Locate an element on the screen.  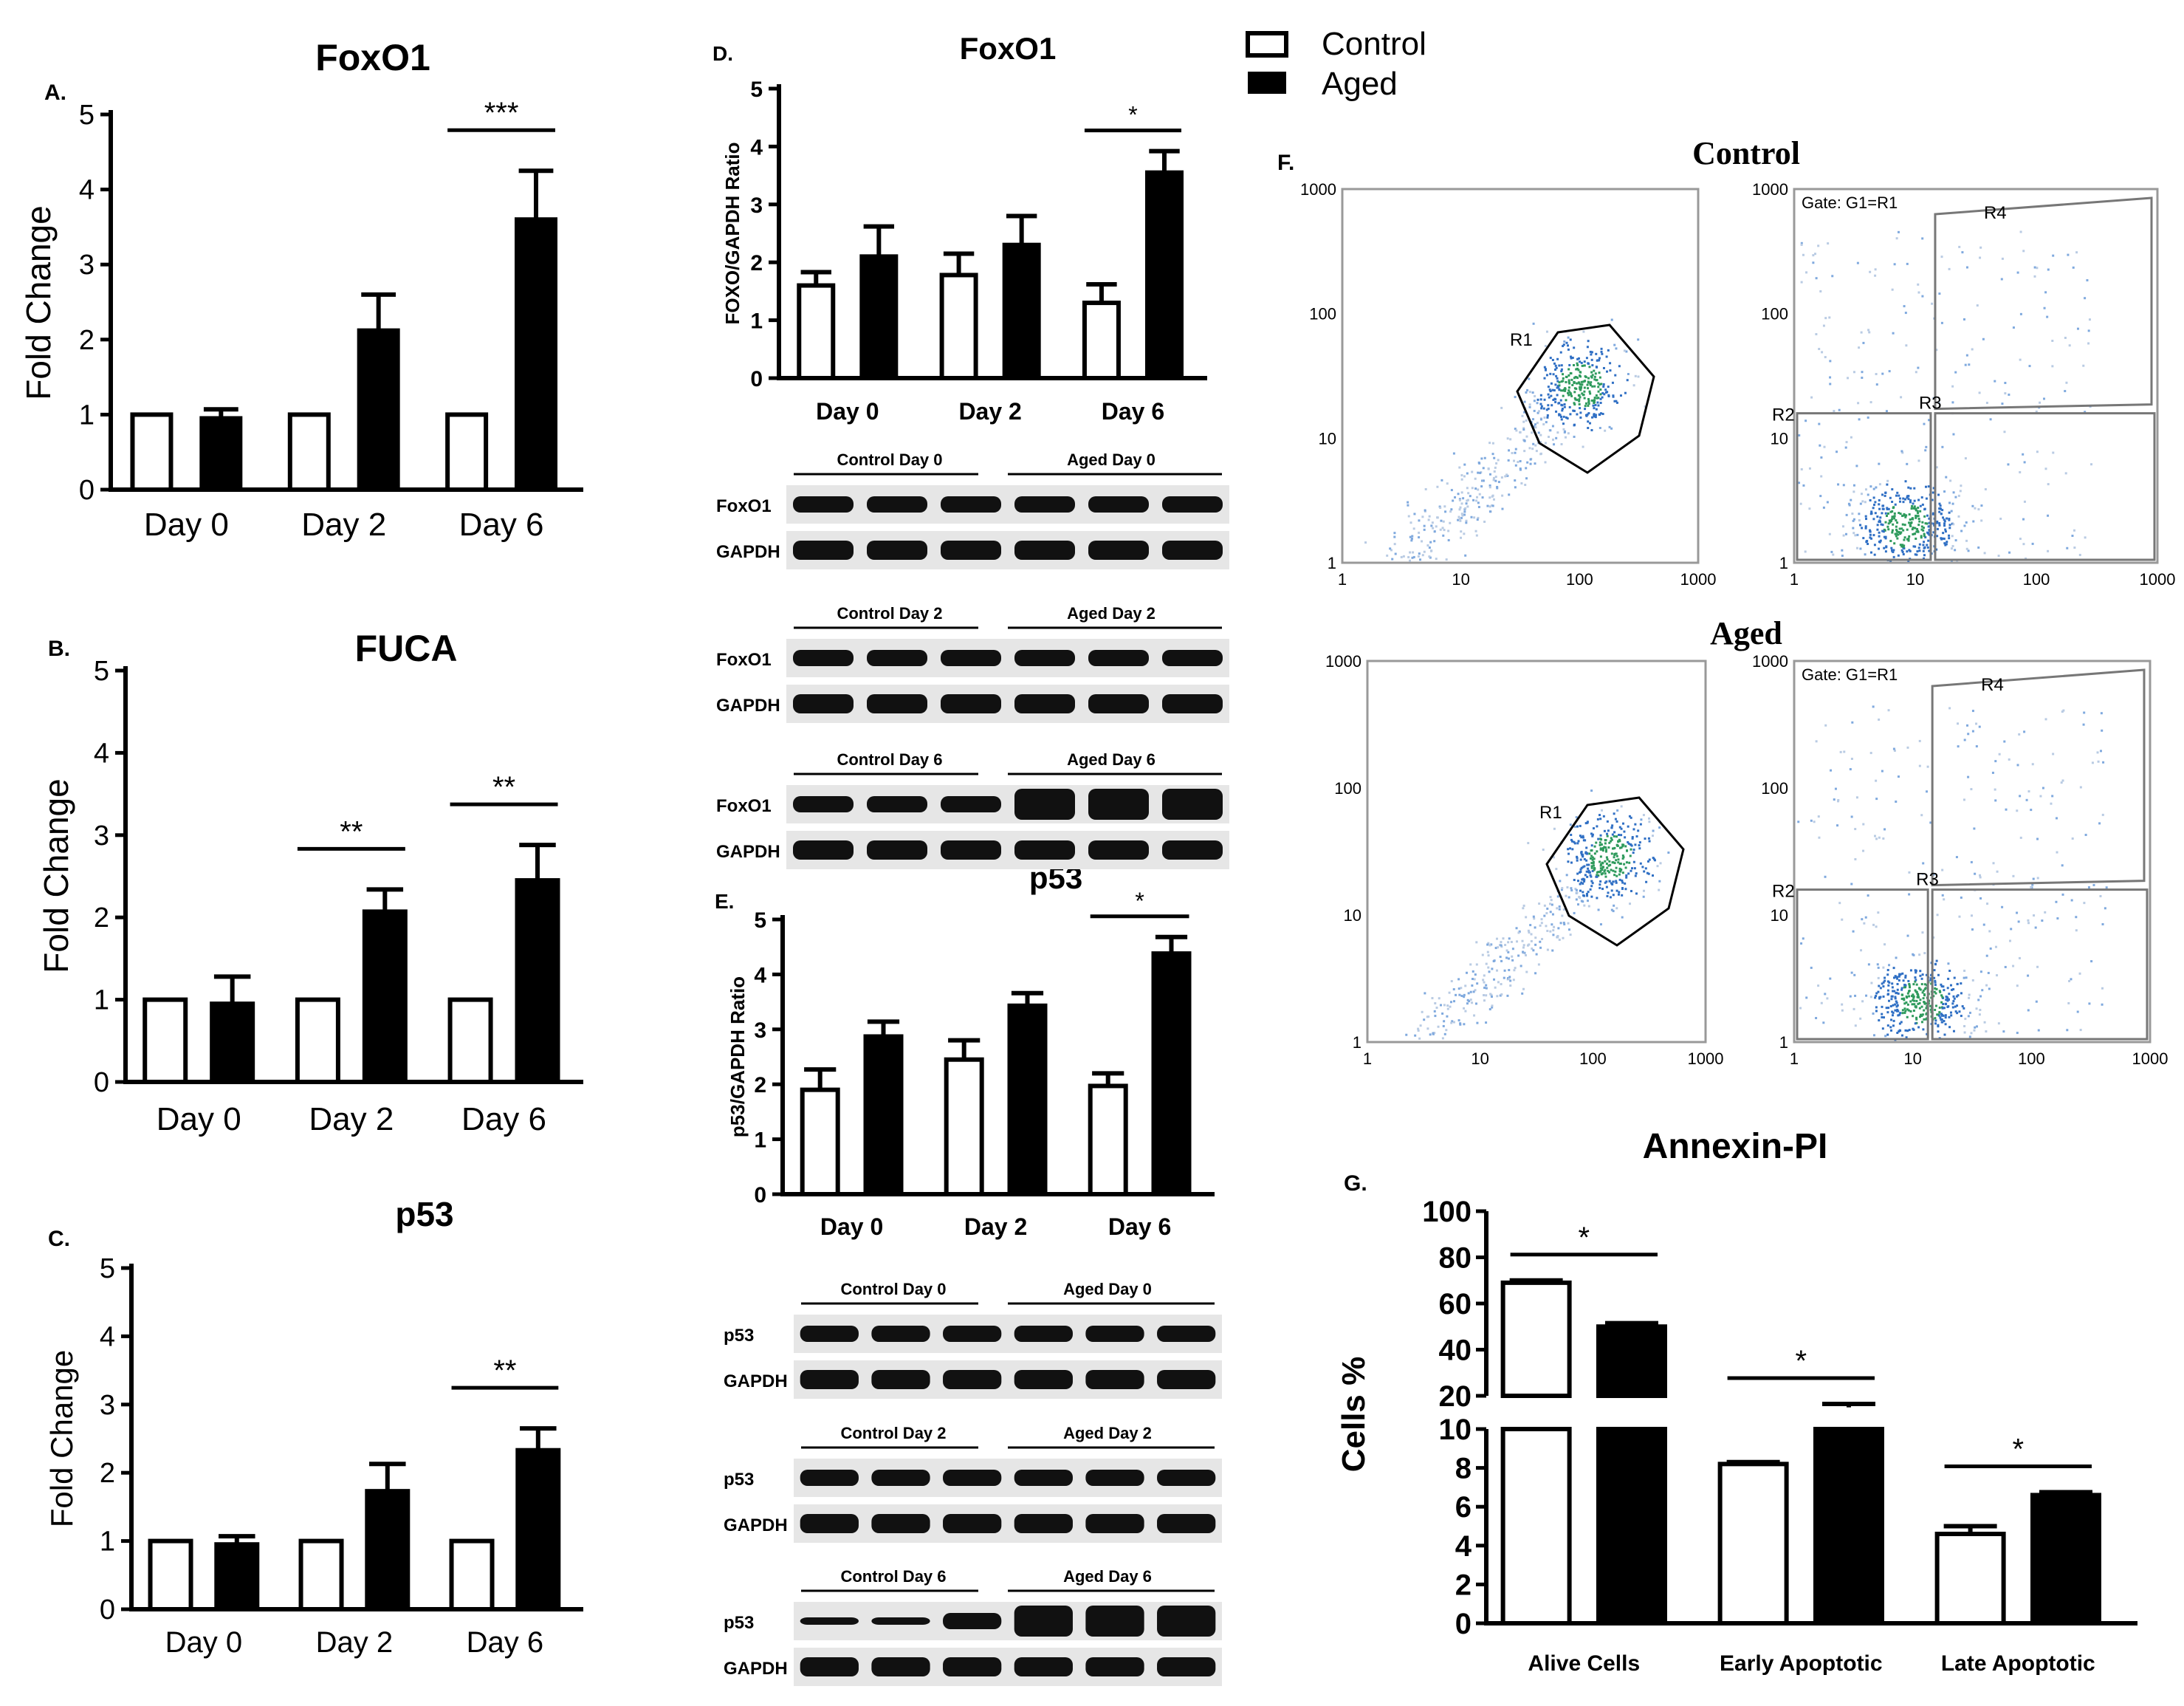
y-tick-label: 5 is located at coordinates (760, 920).